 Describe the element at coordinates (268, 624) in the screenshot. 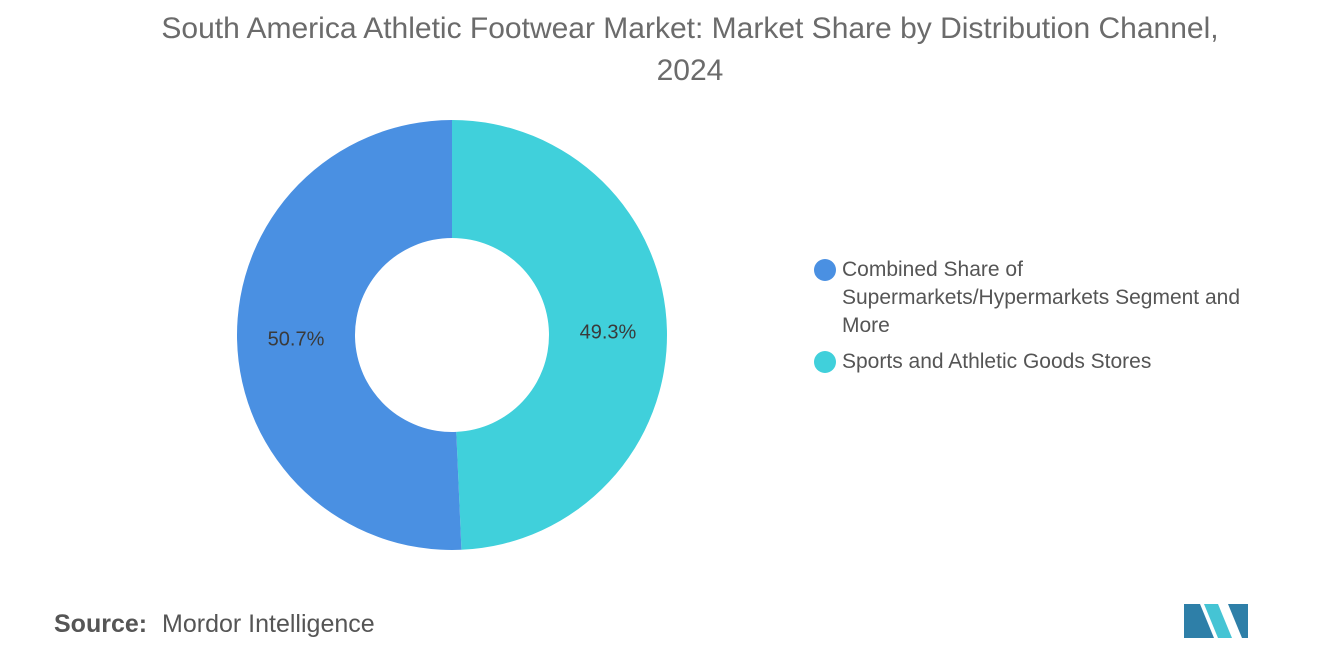

I see `source-text: Mordor Intelligence` at that location.